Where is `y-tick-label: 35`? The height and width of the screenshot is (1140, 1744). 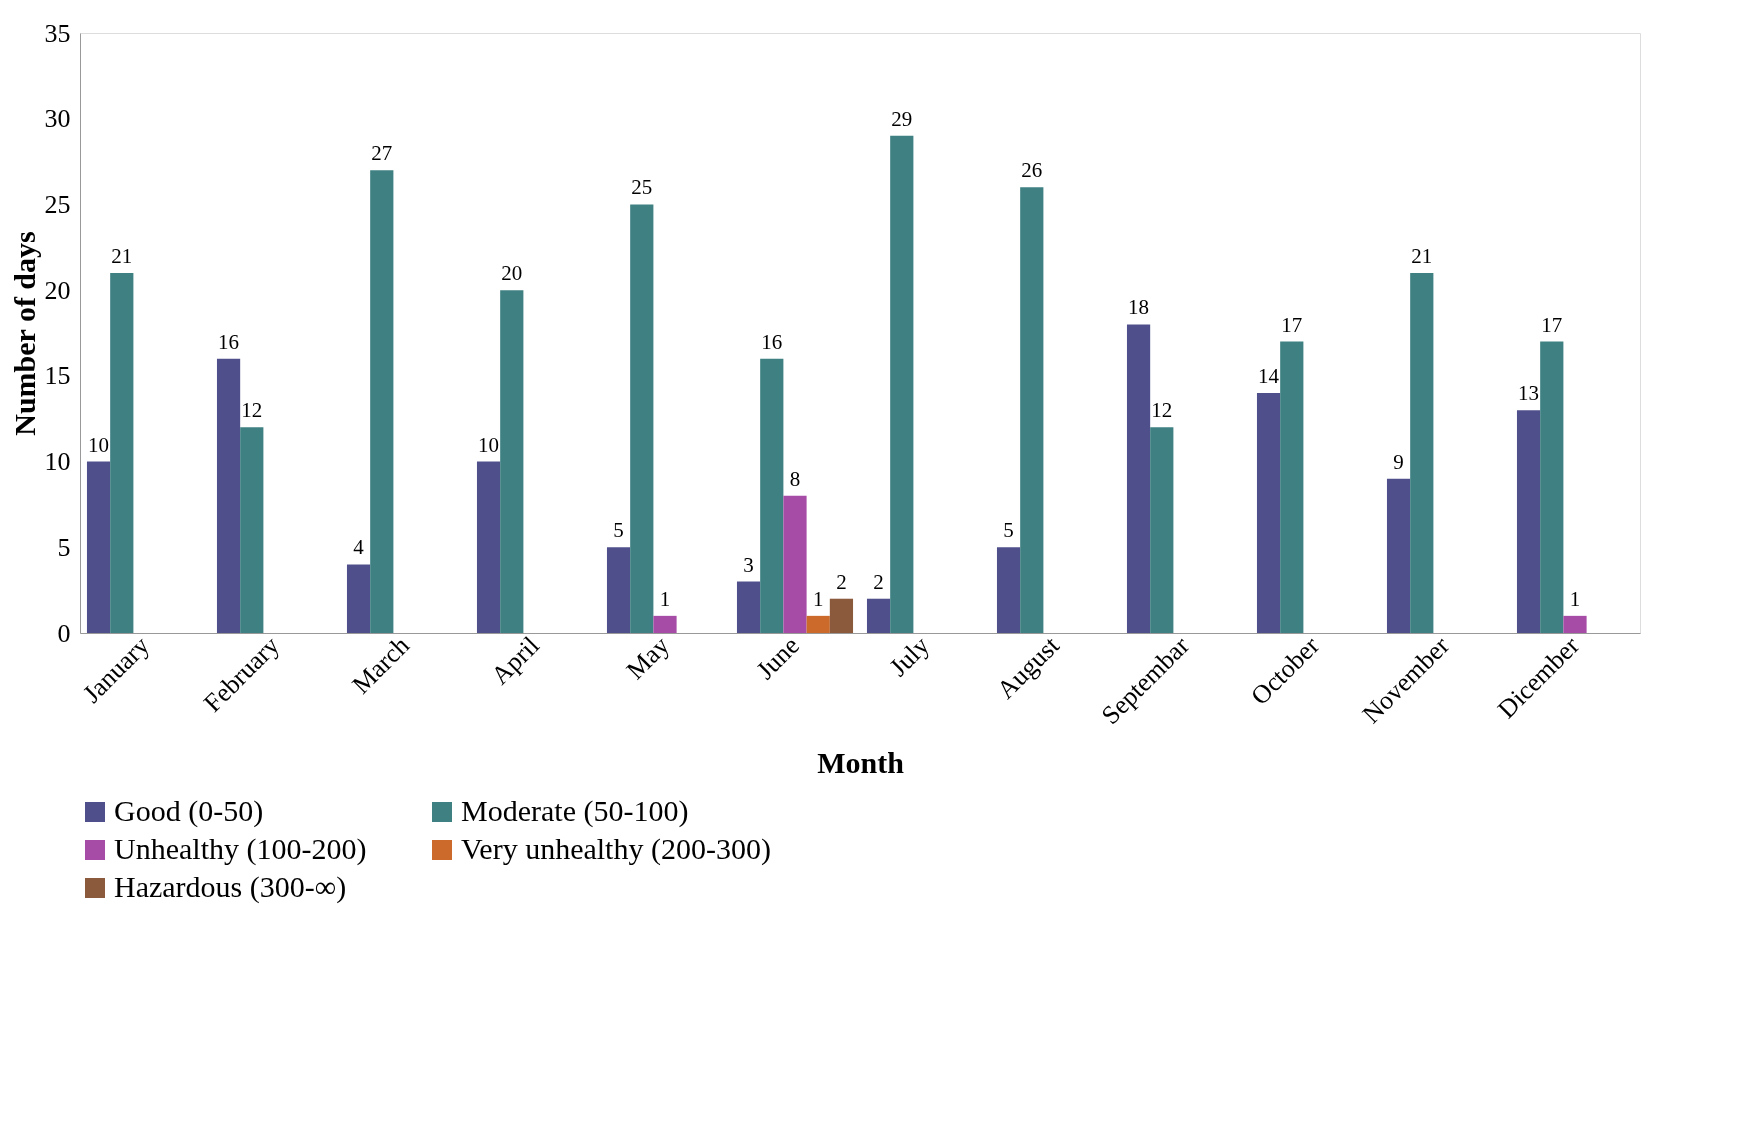 y-tick-label: 35 is located at coordinates (57, 33).